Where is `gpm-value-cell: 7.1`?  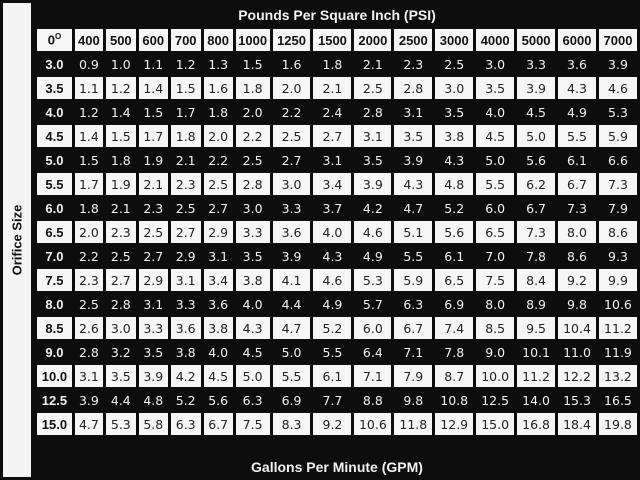 gpm-value-cell: 7.1 is located at coordinates (413, 352).